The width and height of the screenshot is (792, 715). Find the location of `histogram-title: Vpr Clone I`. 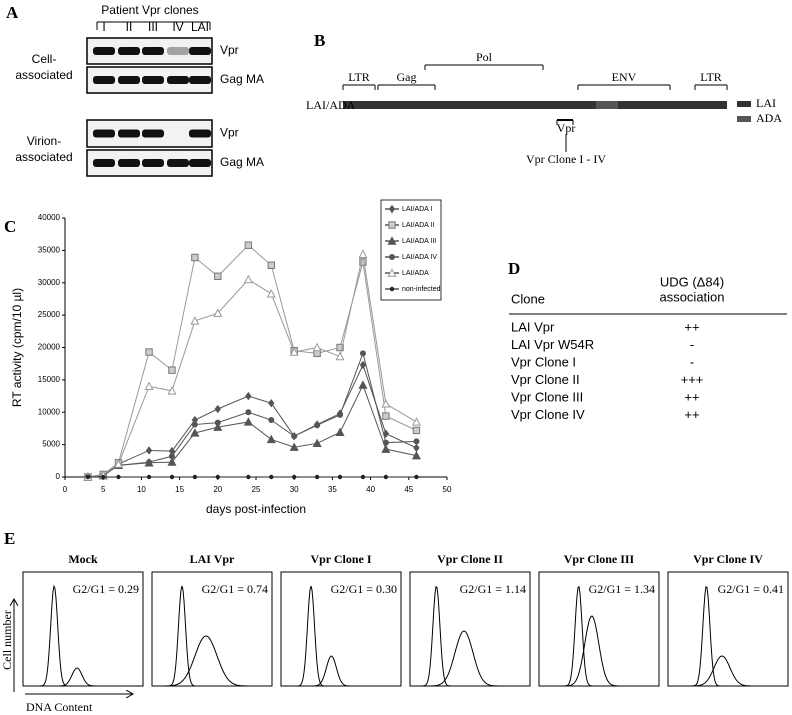

histogram-title: Vpr Clone I is located at coordinates (340, 559).